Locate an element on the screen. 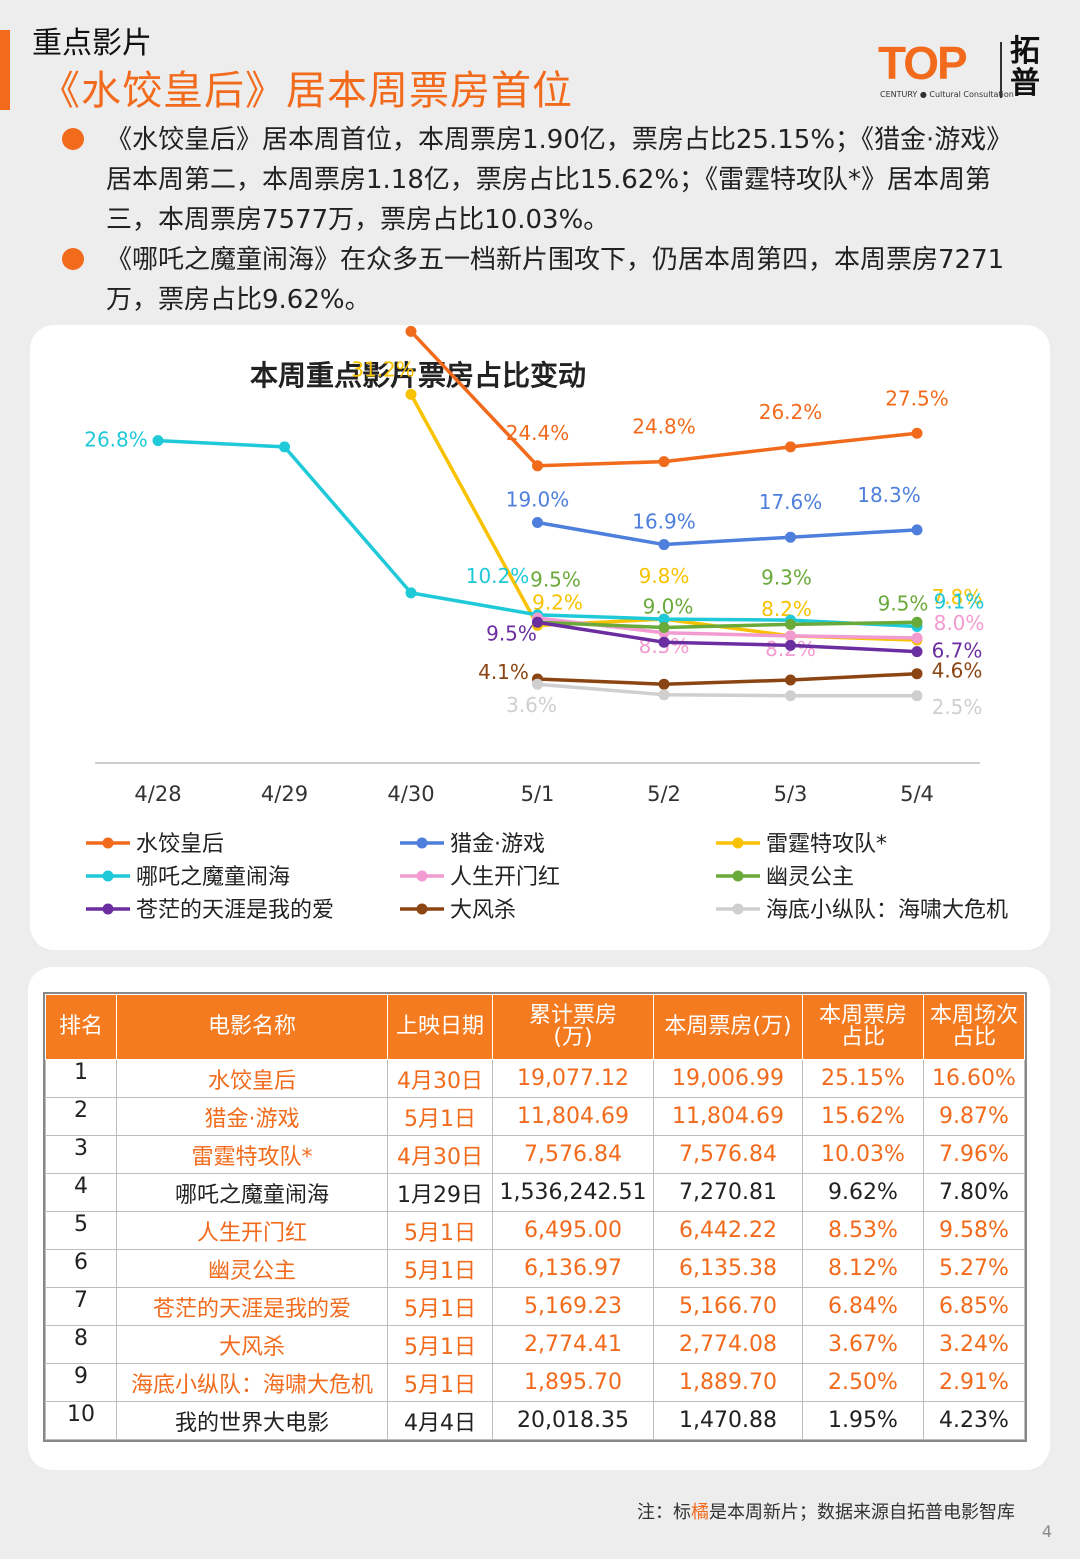 The image size is (1080, 1559). cell-rank: 5 is located at coordinates (81, 1230).